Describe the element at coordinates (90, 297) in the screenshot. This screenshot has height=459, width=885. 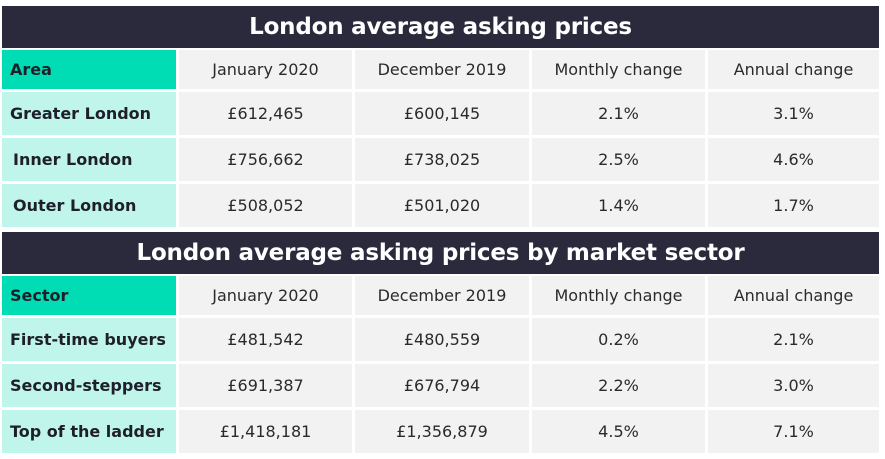
I see `column-header-sector: Sector` at that location.